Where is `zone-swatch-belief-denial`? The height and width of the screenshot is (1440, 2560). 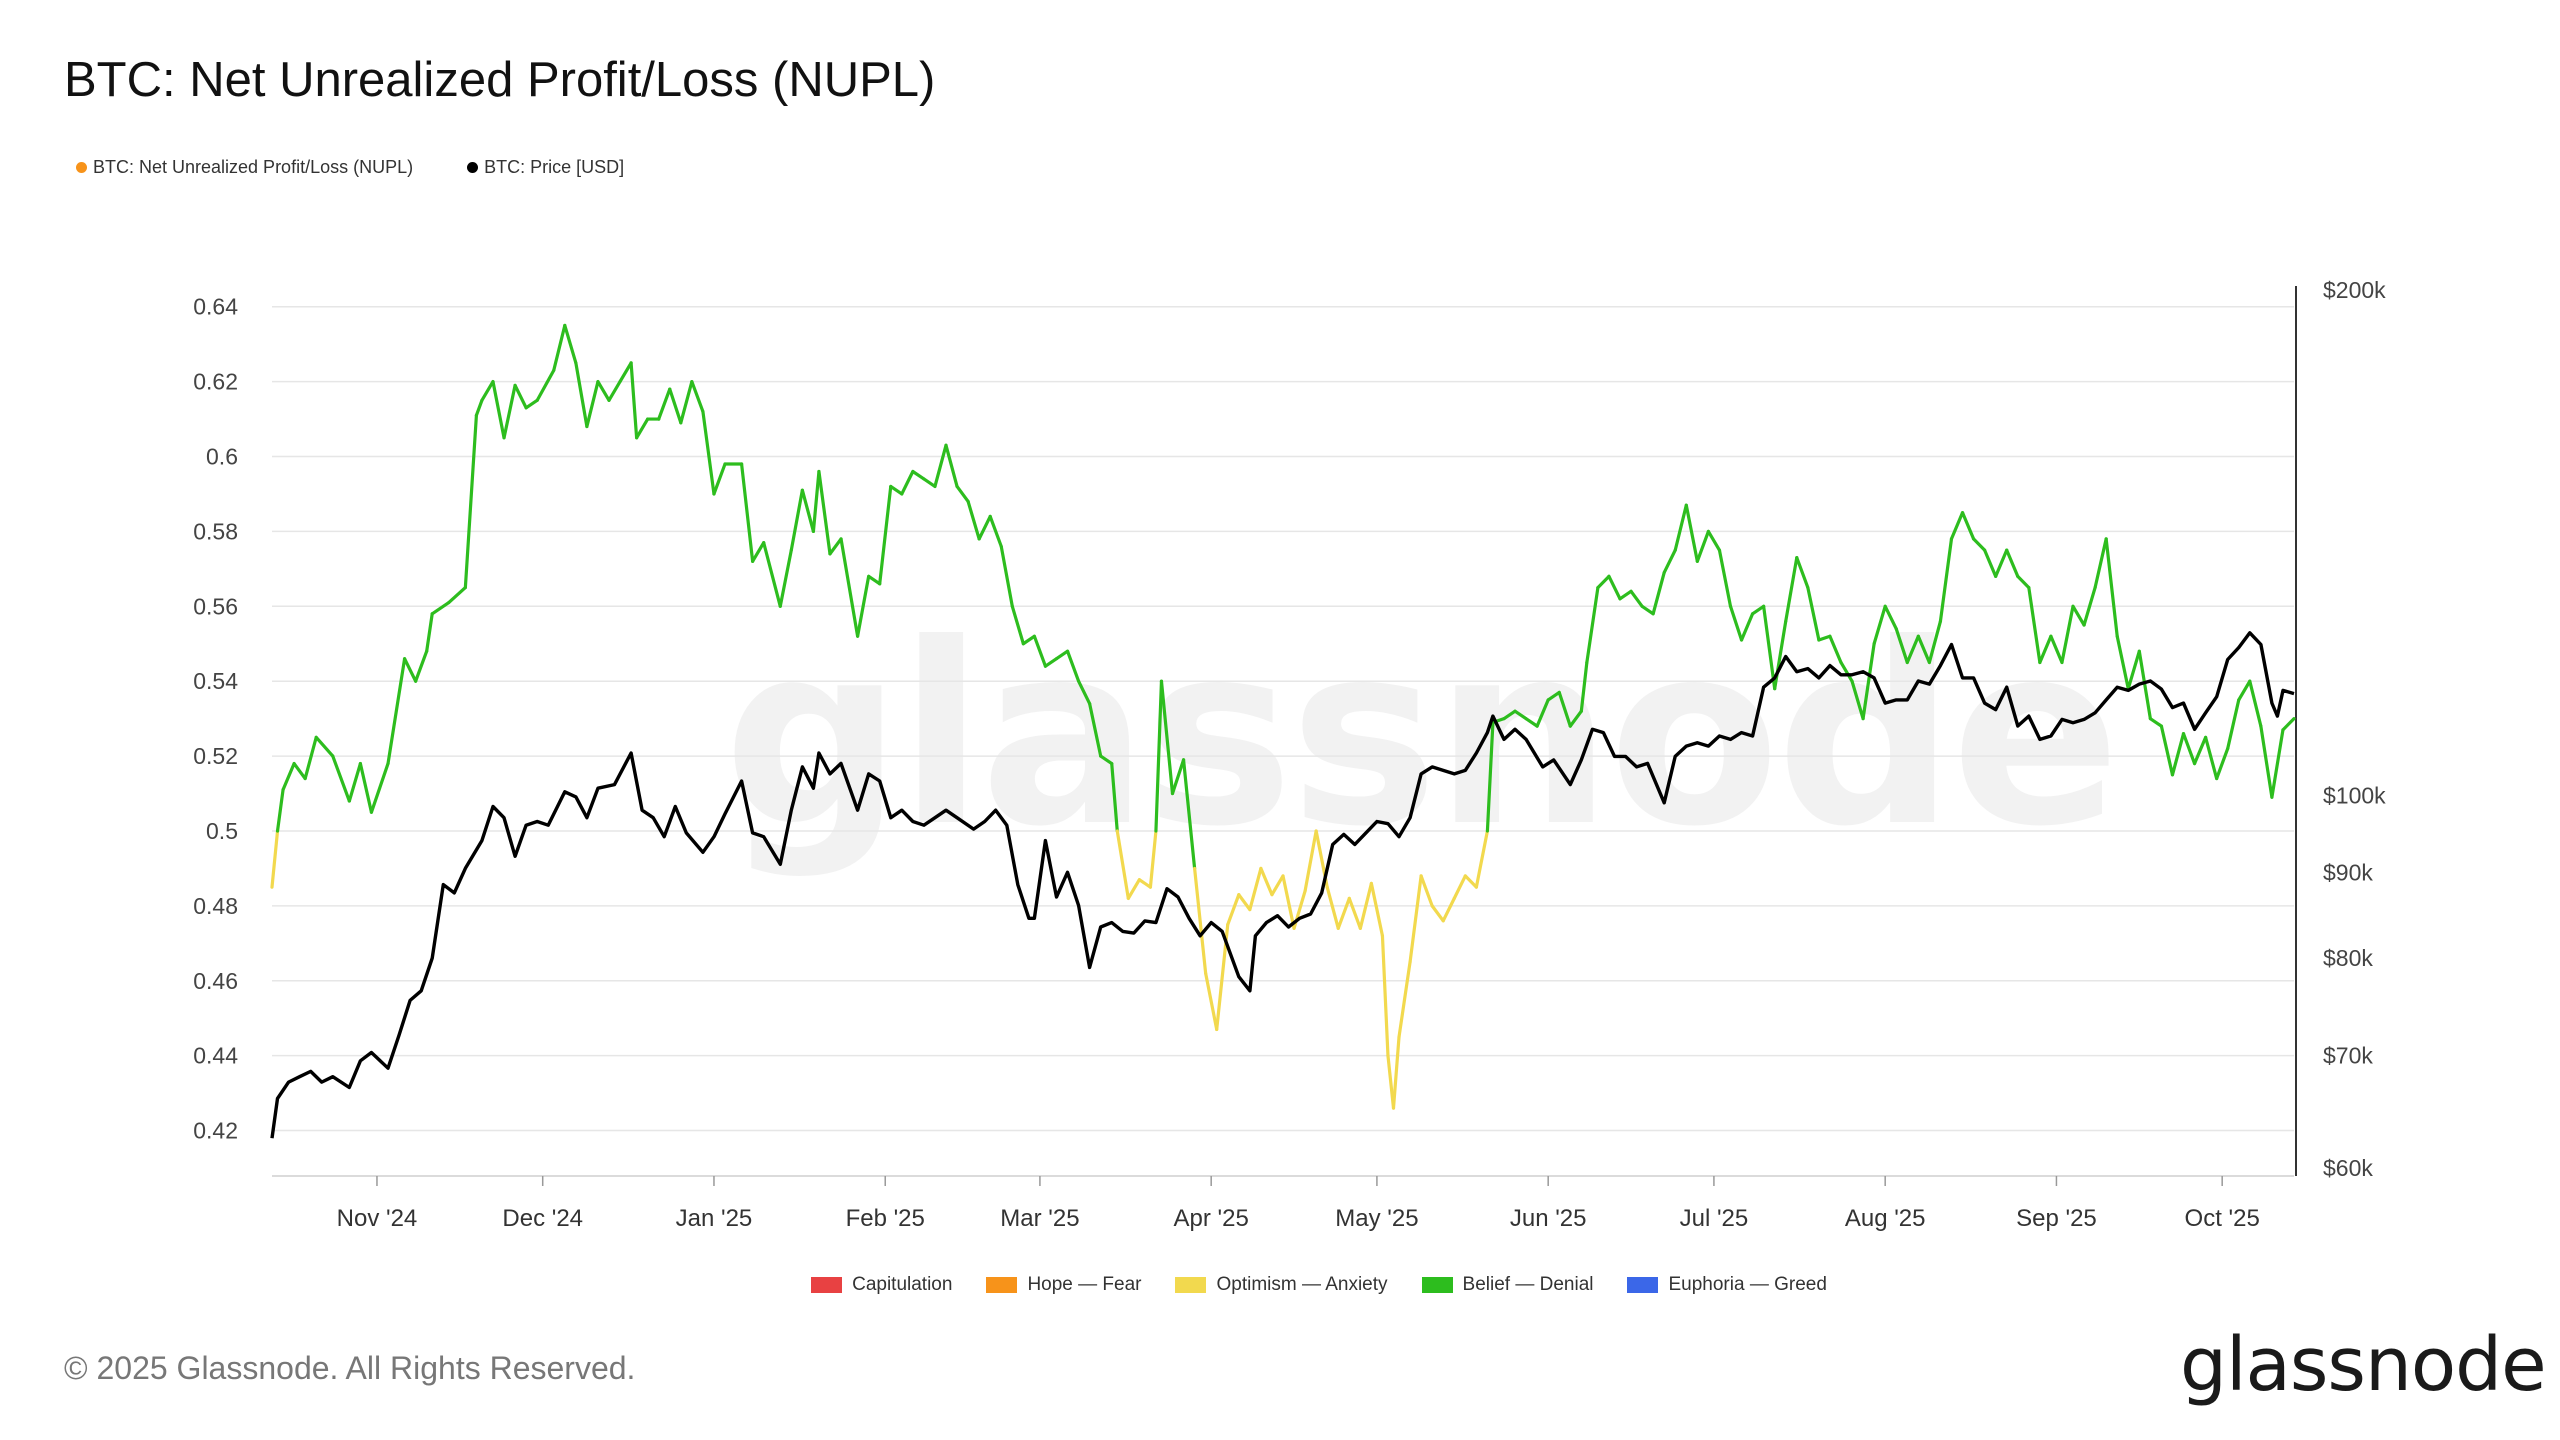
zone-swatch-belief-denial is located at coordinates (1437, 1285).